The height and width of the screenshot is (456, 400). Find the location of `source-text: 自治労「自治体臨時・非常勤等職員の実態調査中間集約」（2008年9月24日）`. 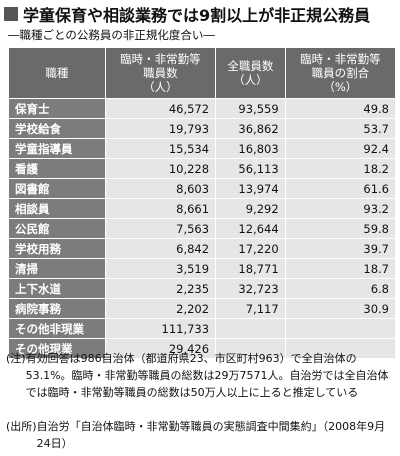

source-text: 自治労「自治体臨時・非常勤等職員の実態調査中間集約」（2008年9月24日） is located at coordinates (211, 435).